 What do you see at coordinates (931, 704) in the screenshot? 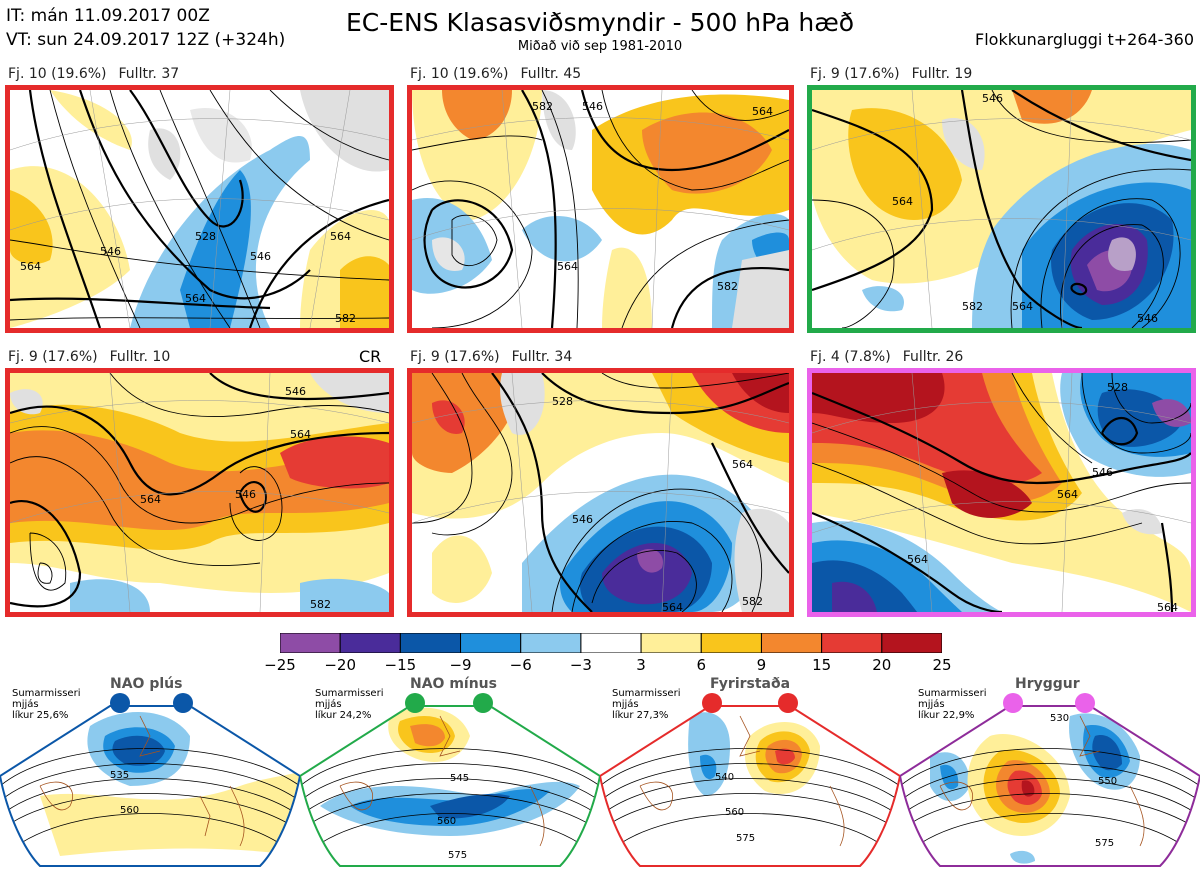
I see `regime-4-note-line2: mjjás` at bounding box center [931, 704].